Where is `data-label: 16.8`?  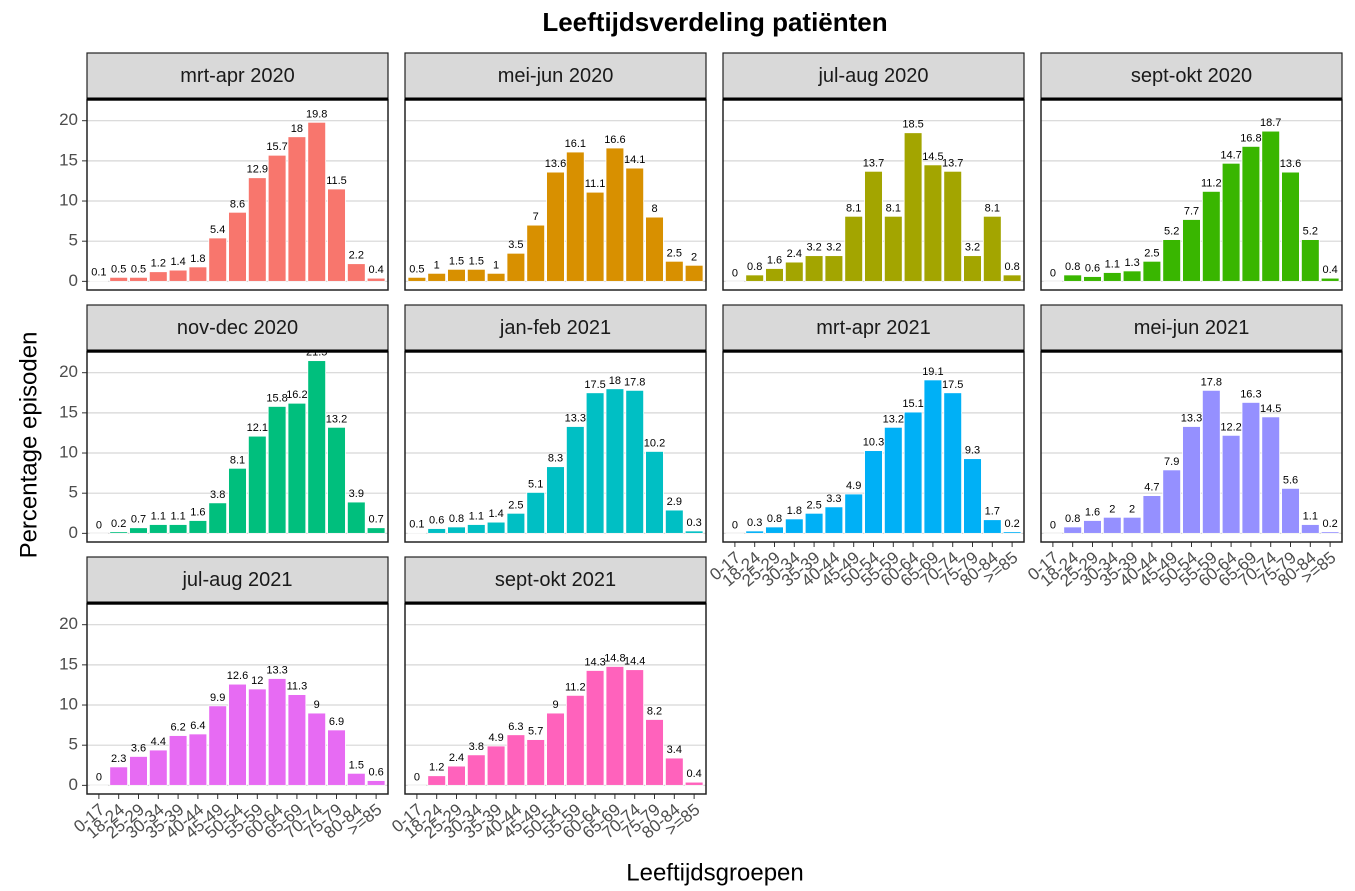
data-label: 16.8 is located at coordinates (1250, 138).